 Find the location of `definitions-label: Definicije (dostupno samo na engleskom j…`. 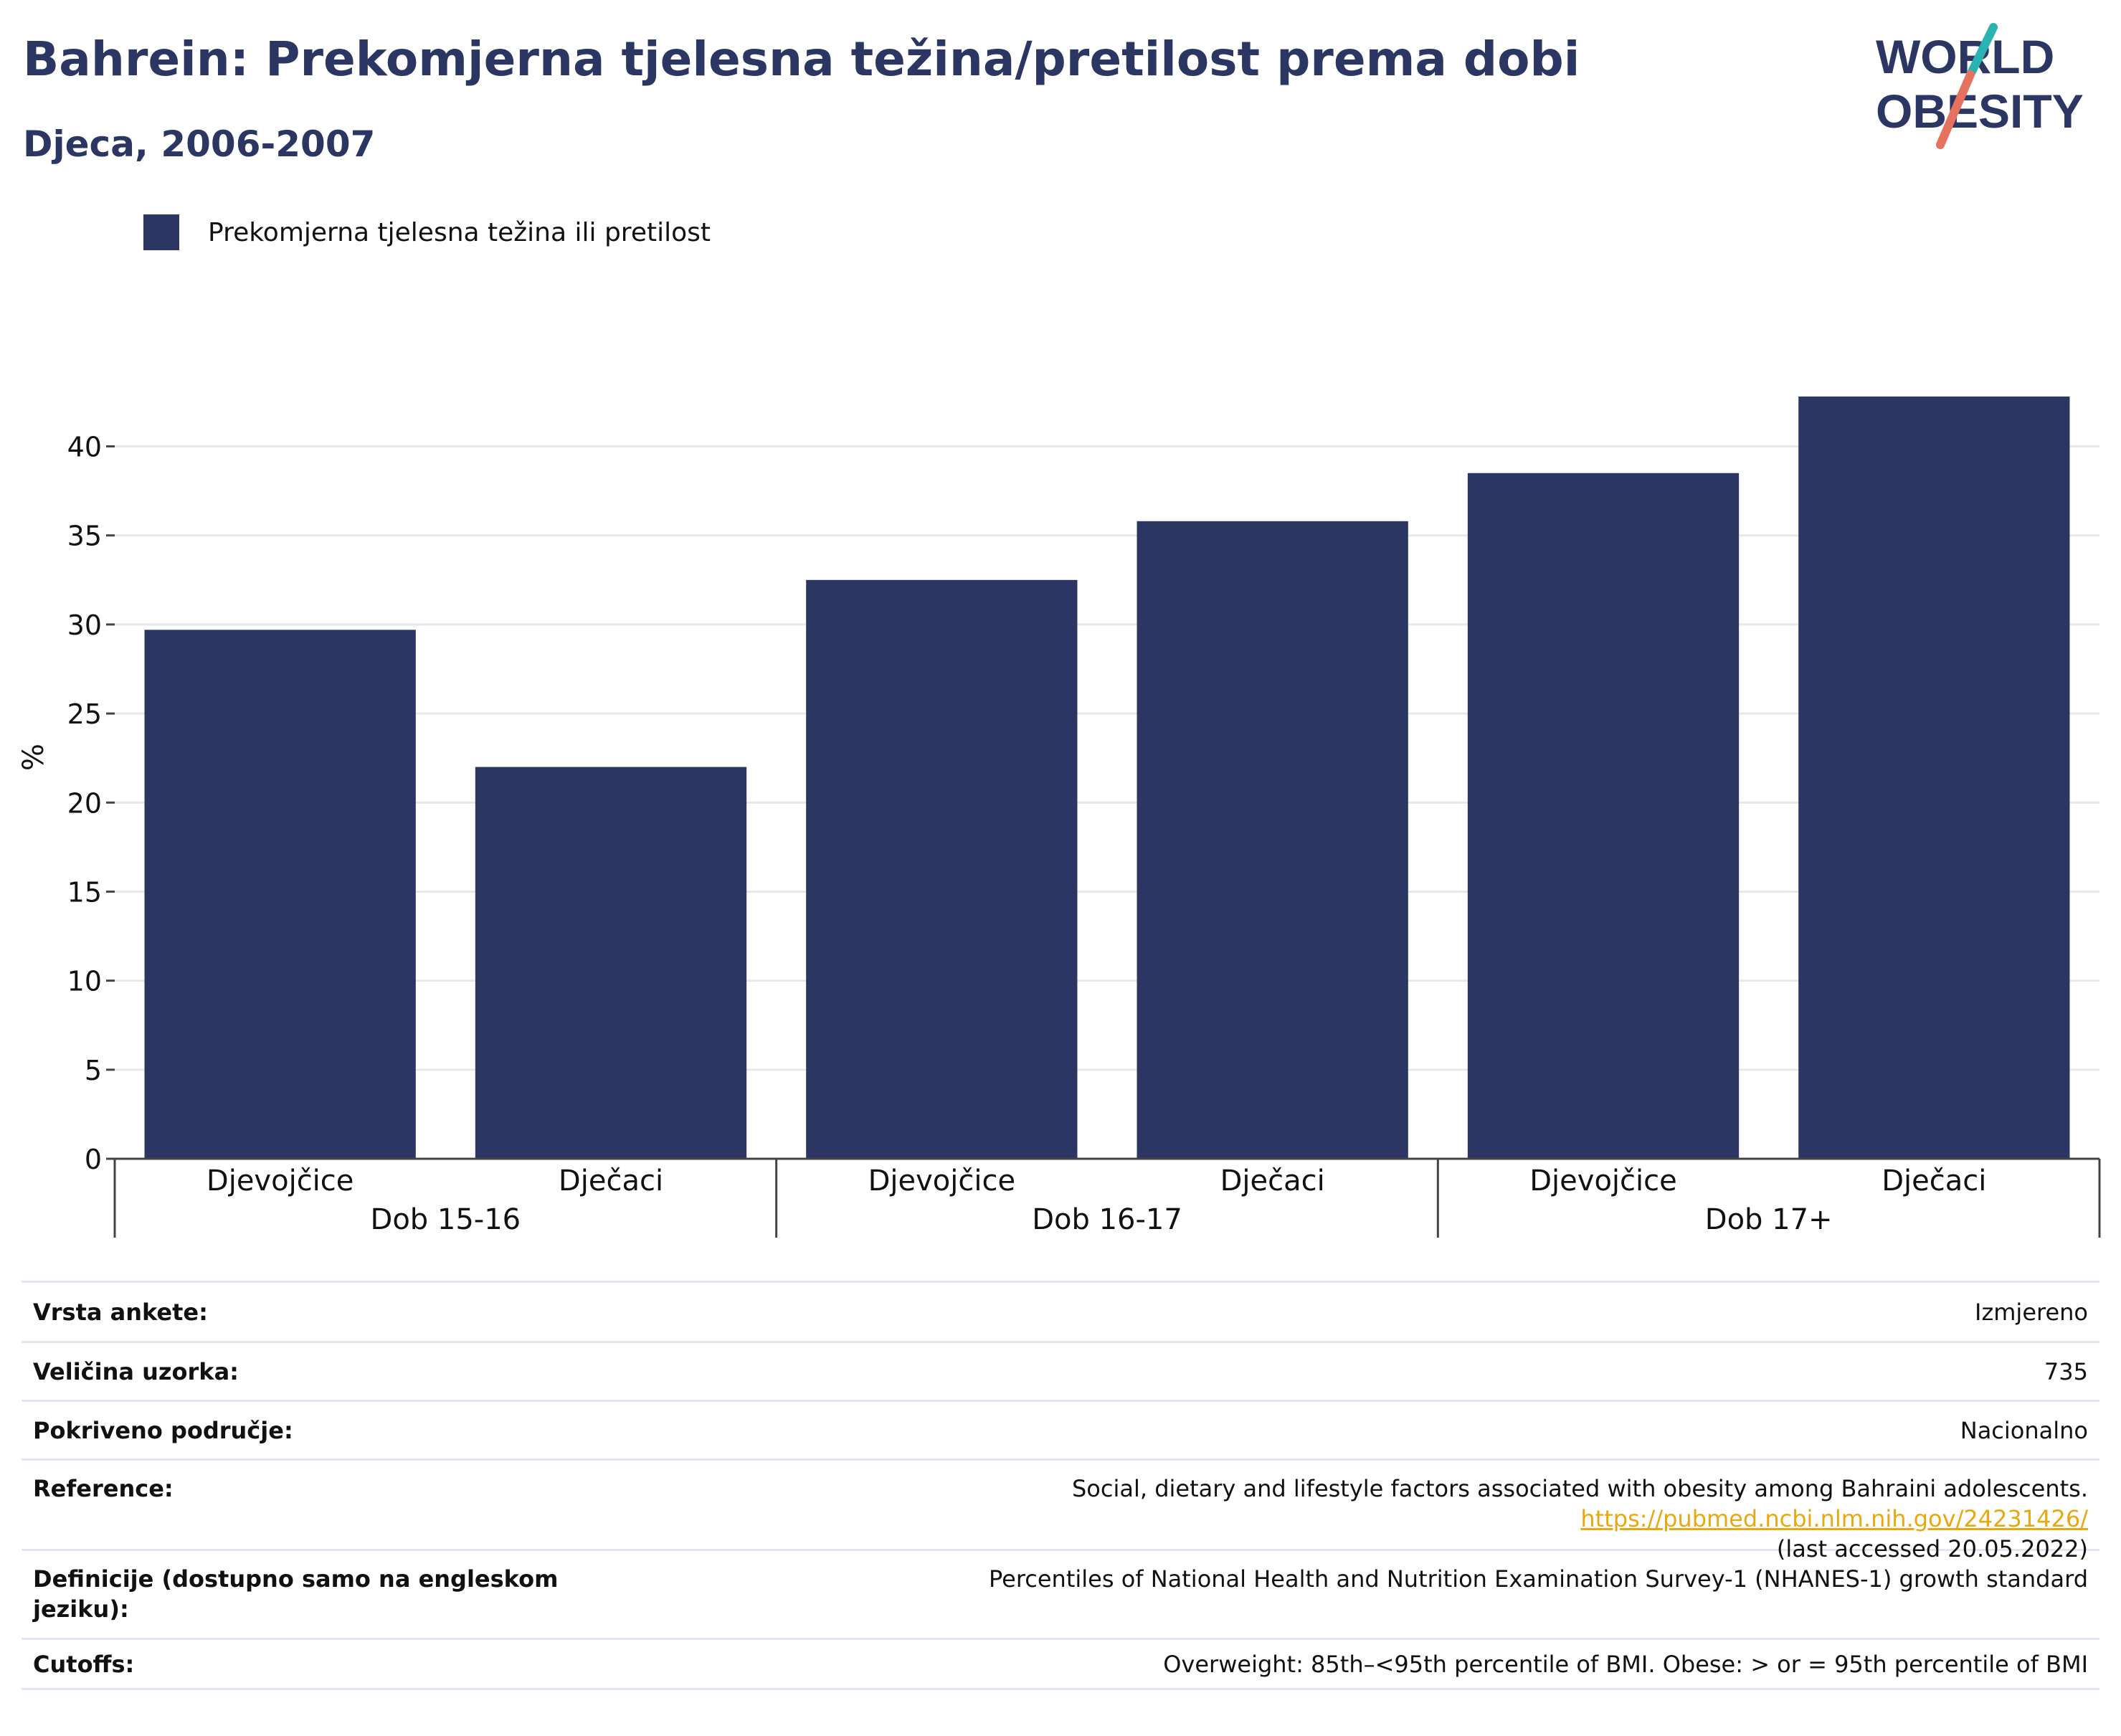

definitions-label: Definicije (dostupno samo na engleskom j… is located at coordinates (294, 1594).